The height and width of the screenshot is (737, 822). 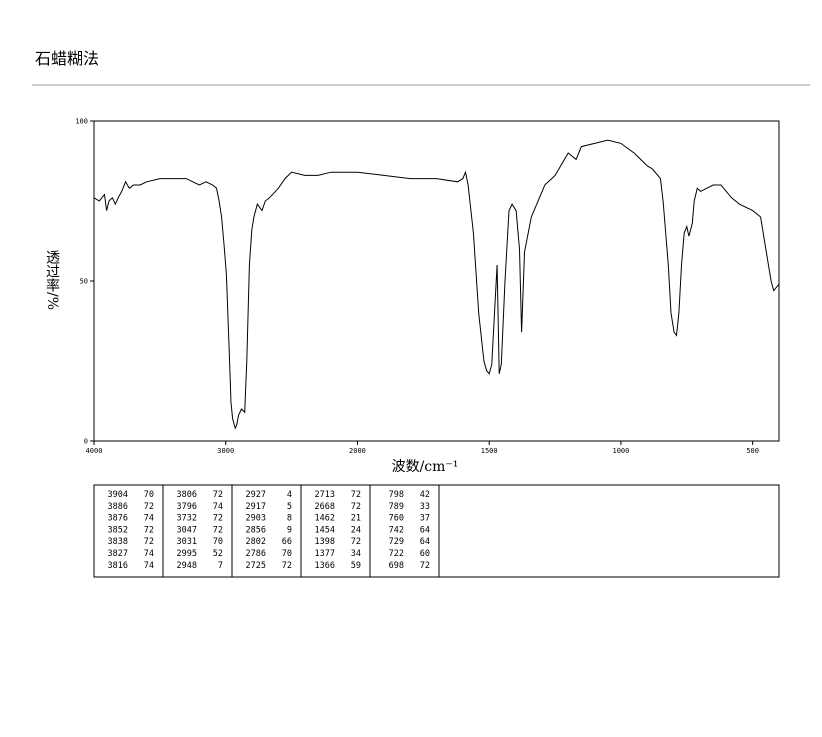 I want to click on peak-transmittance: 33, so click(x=425, y=507).